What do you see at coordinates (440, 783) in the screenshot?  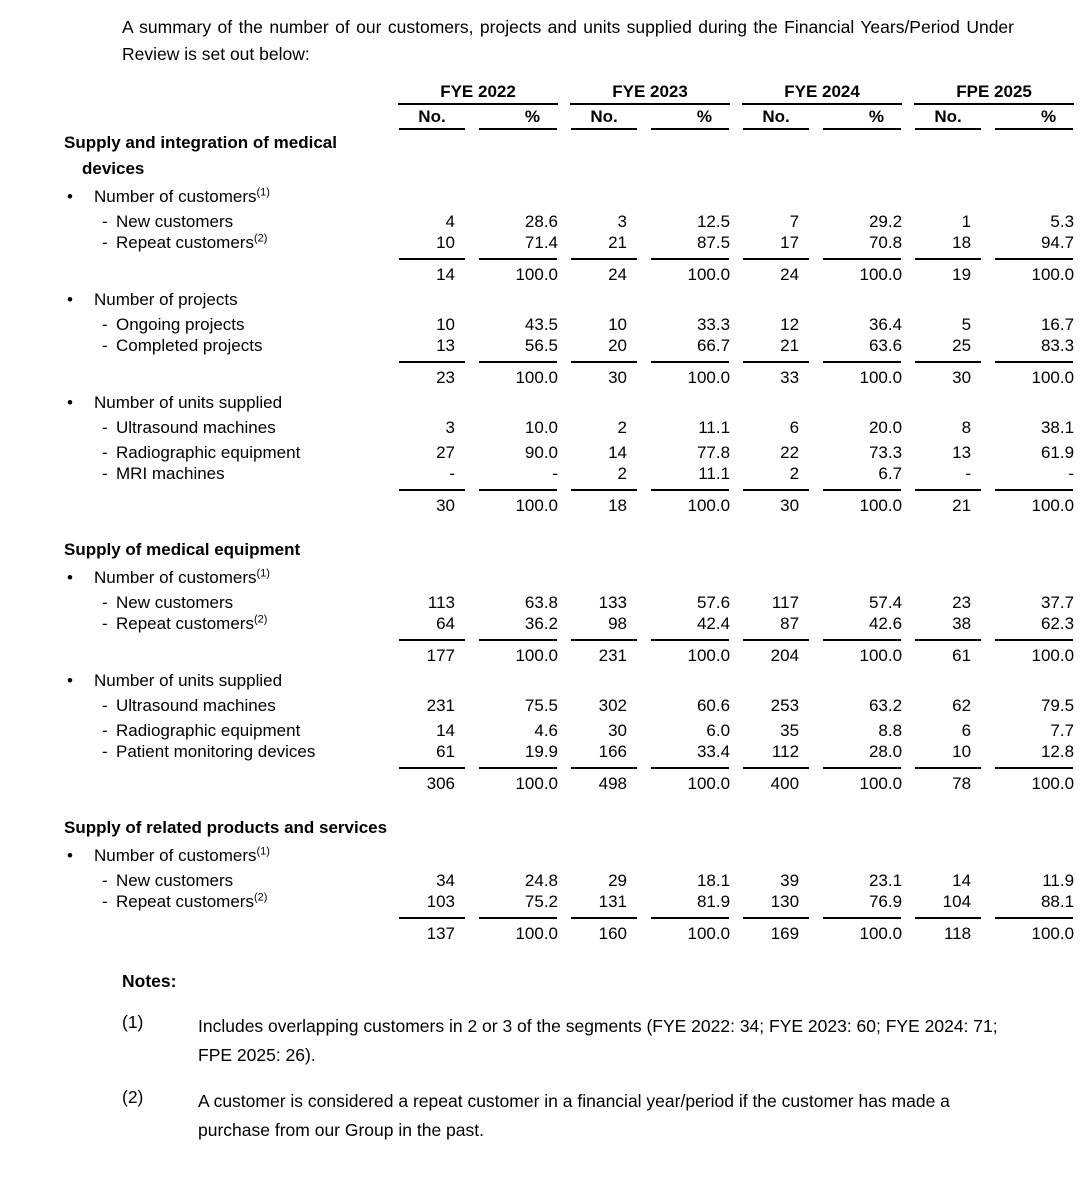 I see `value-cell: 306` at bounding box center [440, 783].